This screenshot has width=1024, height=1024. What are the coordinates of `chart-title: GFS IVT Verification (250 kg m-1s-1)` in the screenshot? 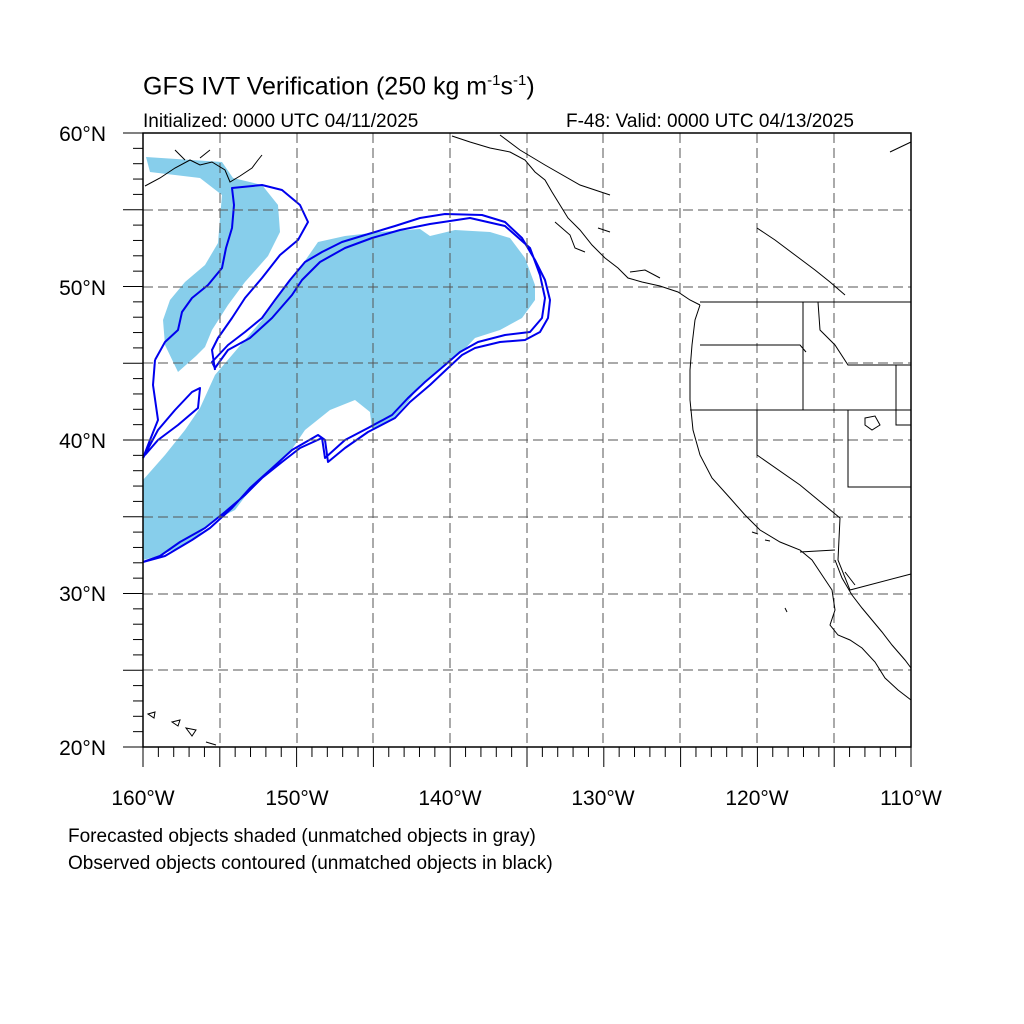 It's located at (339, 86).